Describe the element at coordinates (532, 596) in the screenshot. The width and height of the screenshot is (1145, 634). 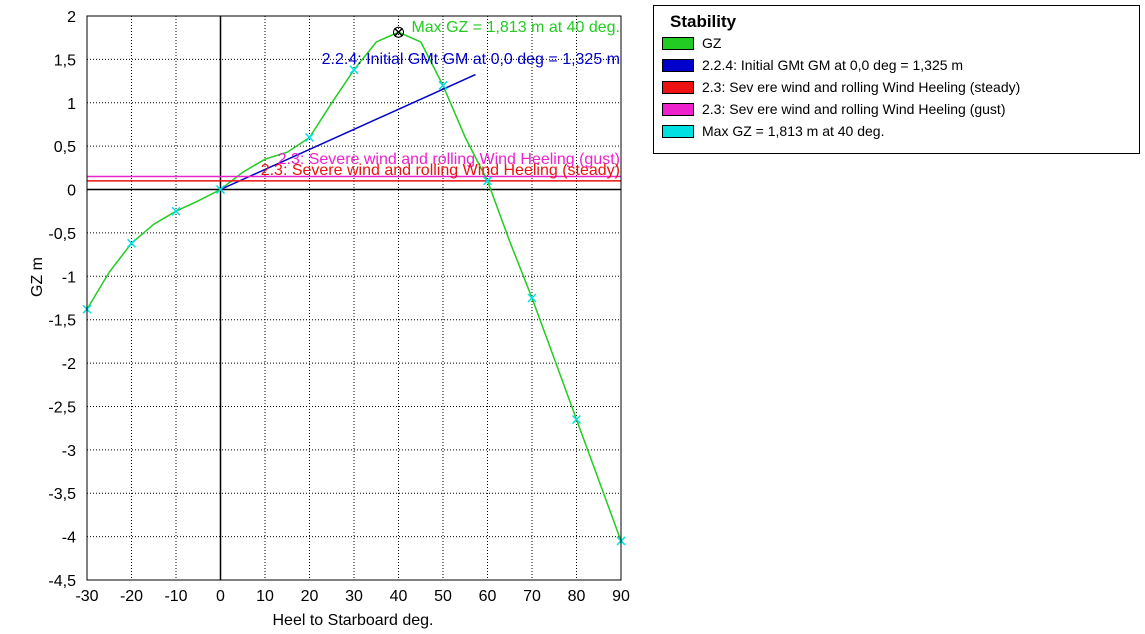
I see `x-tick-label: 70` at that location.